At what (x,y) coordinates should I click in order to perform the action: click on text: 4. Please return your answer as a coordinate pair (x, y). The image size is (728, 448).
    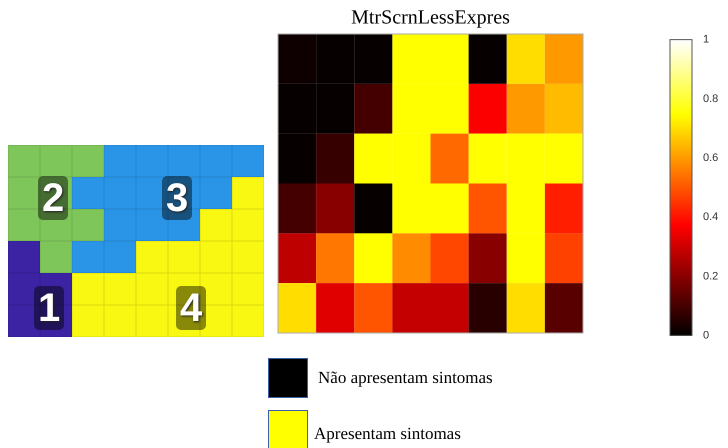
    Looking at the image, I should click on (191, 308).